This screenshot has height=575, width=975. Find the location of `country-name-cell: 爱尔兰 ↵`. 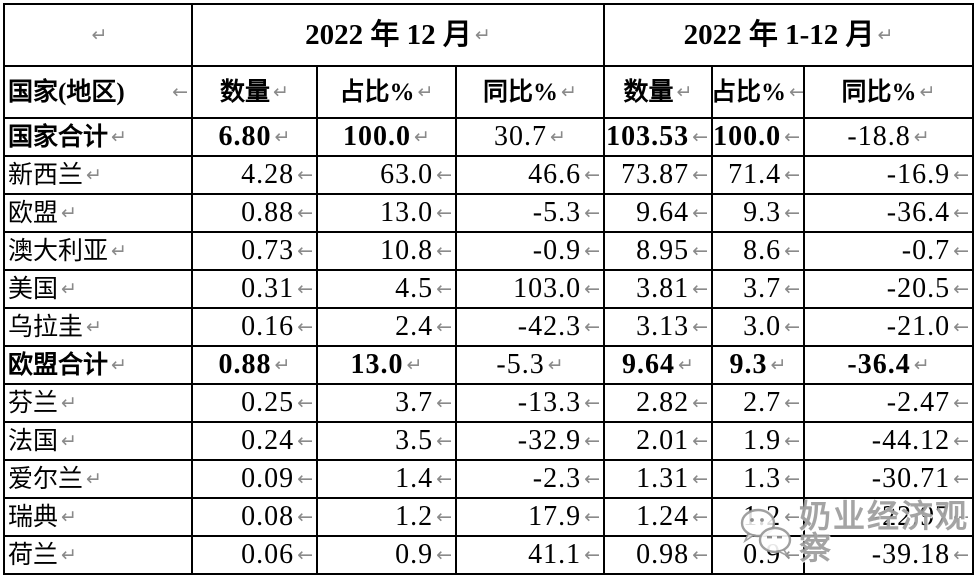

country-name-cell: 爱尔兰 ↵ is located at coordinates (98, 479).